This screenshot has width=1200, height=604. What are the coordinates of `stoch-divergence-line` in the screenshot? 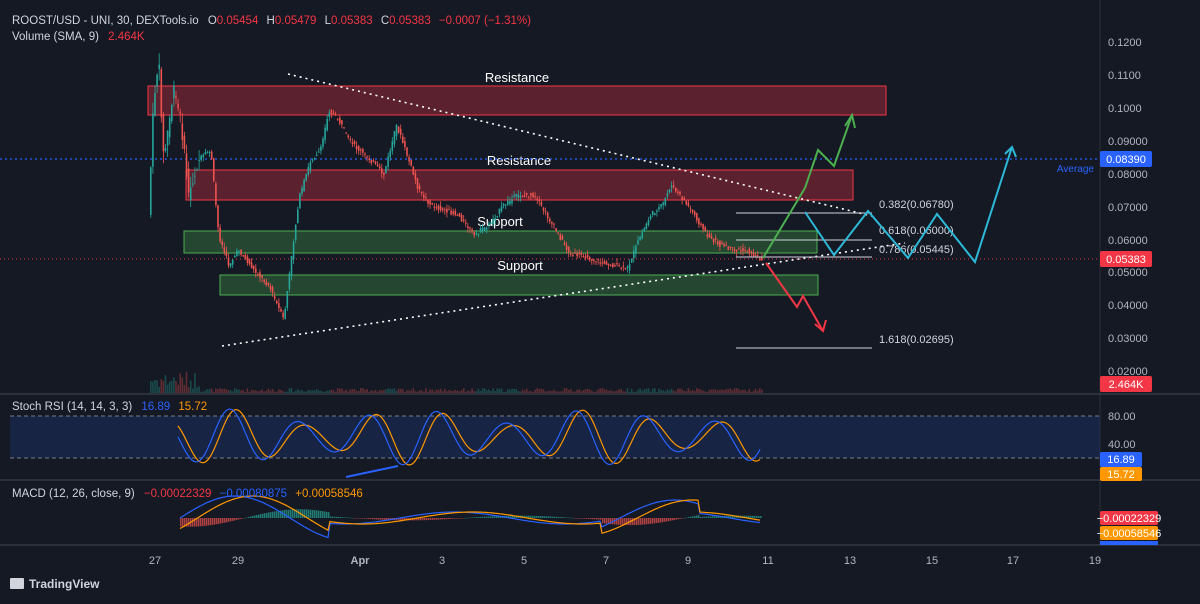 It's located at (372, 471).